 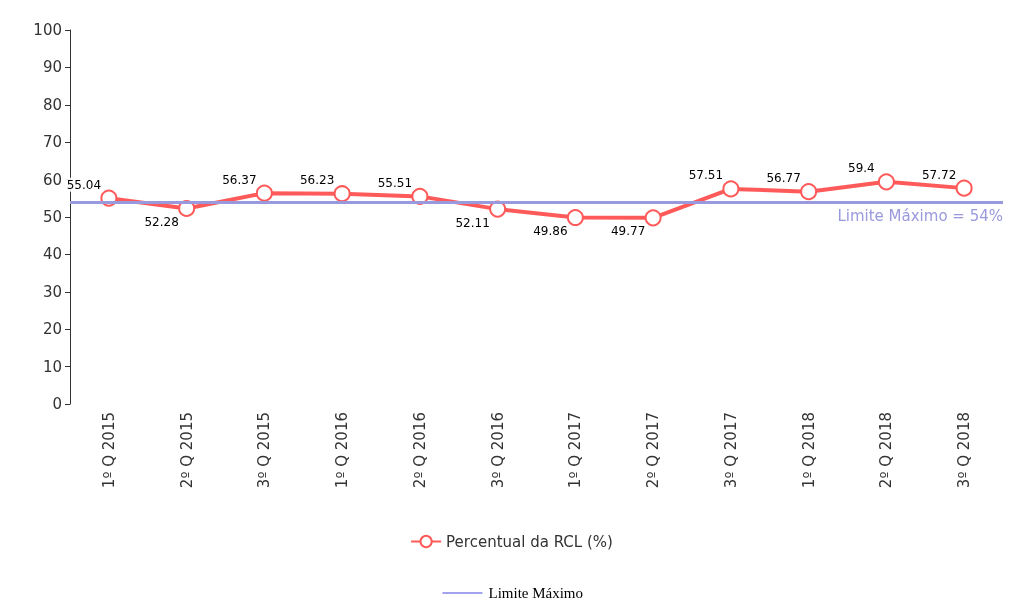 I want to click on data-label: 49.86, so click(x=550, y=231).